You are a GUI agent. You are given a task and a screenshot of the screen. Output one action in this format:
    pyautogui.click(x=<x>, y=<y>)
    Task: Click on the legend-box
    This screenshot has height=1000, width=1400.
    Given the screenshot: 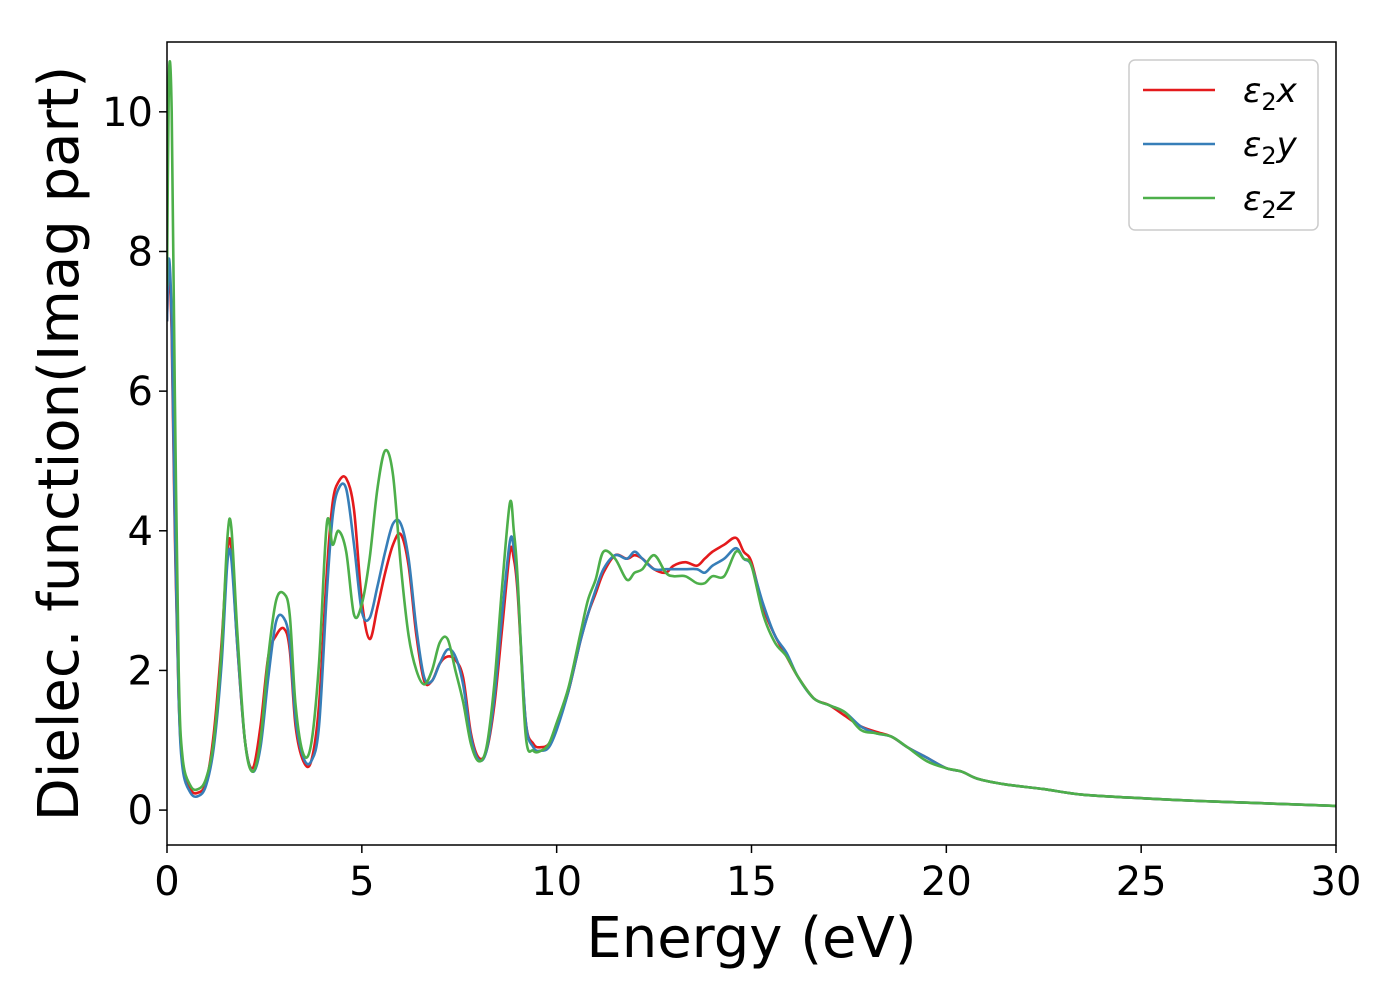 What is the action you would take?
    pyautogui.click(x=1223, y=145)
    